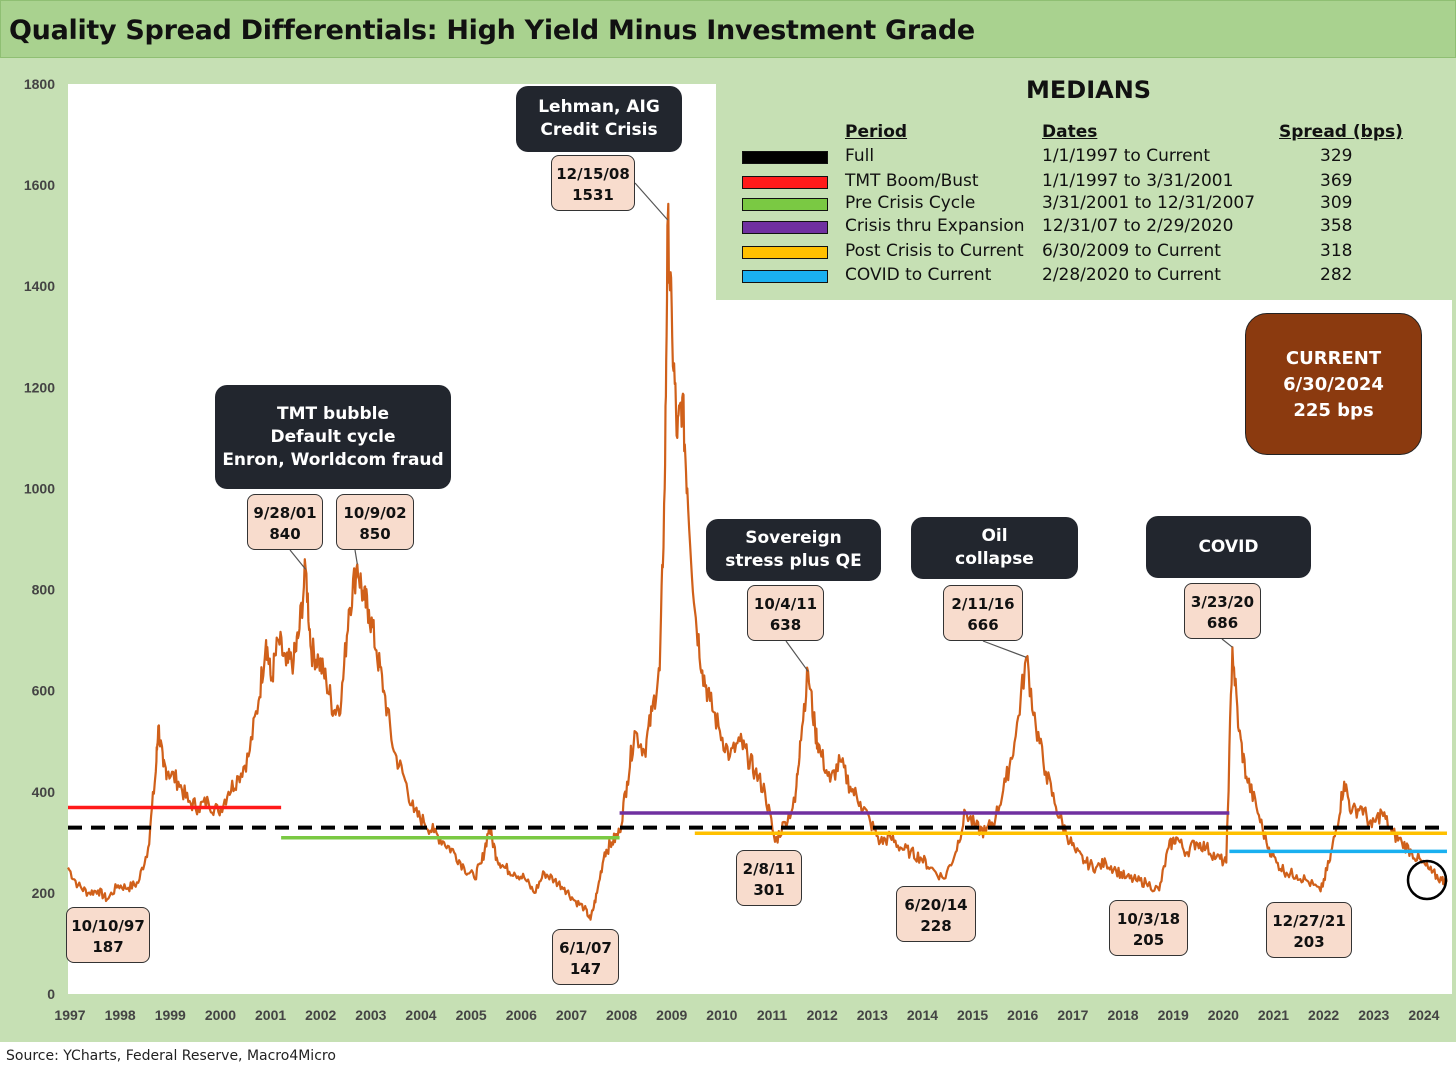  What do you see at coordinates (44, 792) in the screenshot?
I see `y-tick-label: 400` at bounding box center [44, 792].